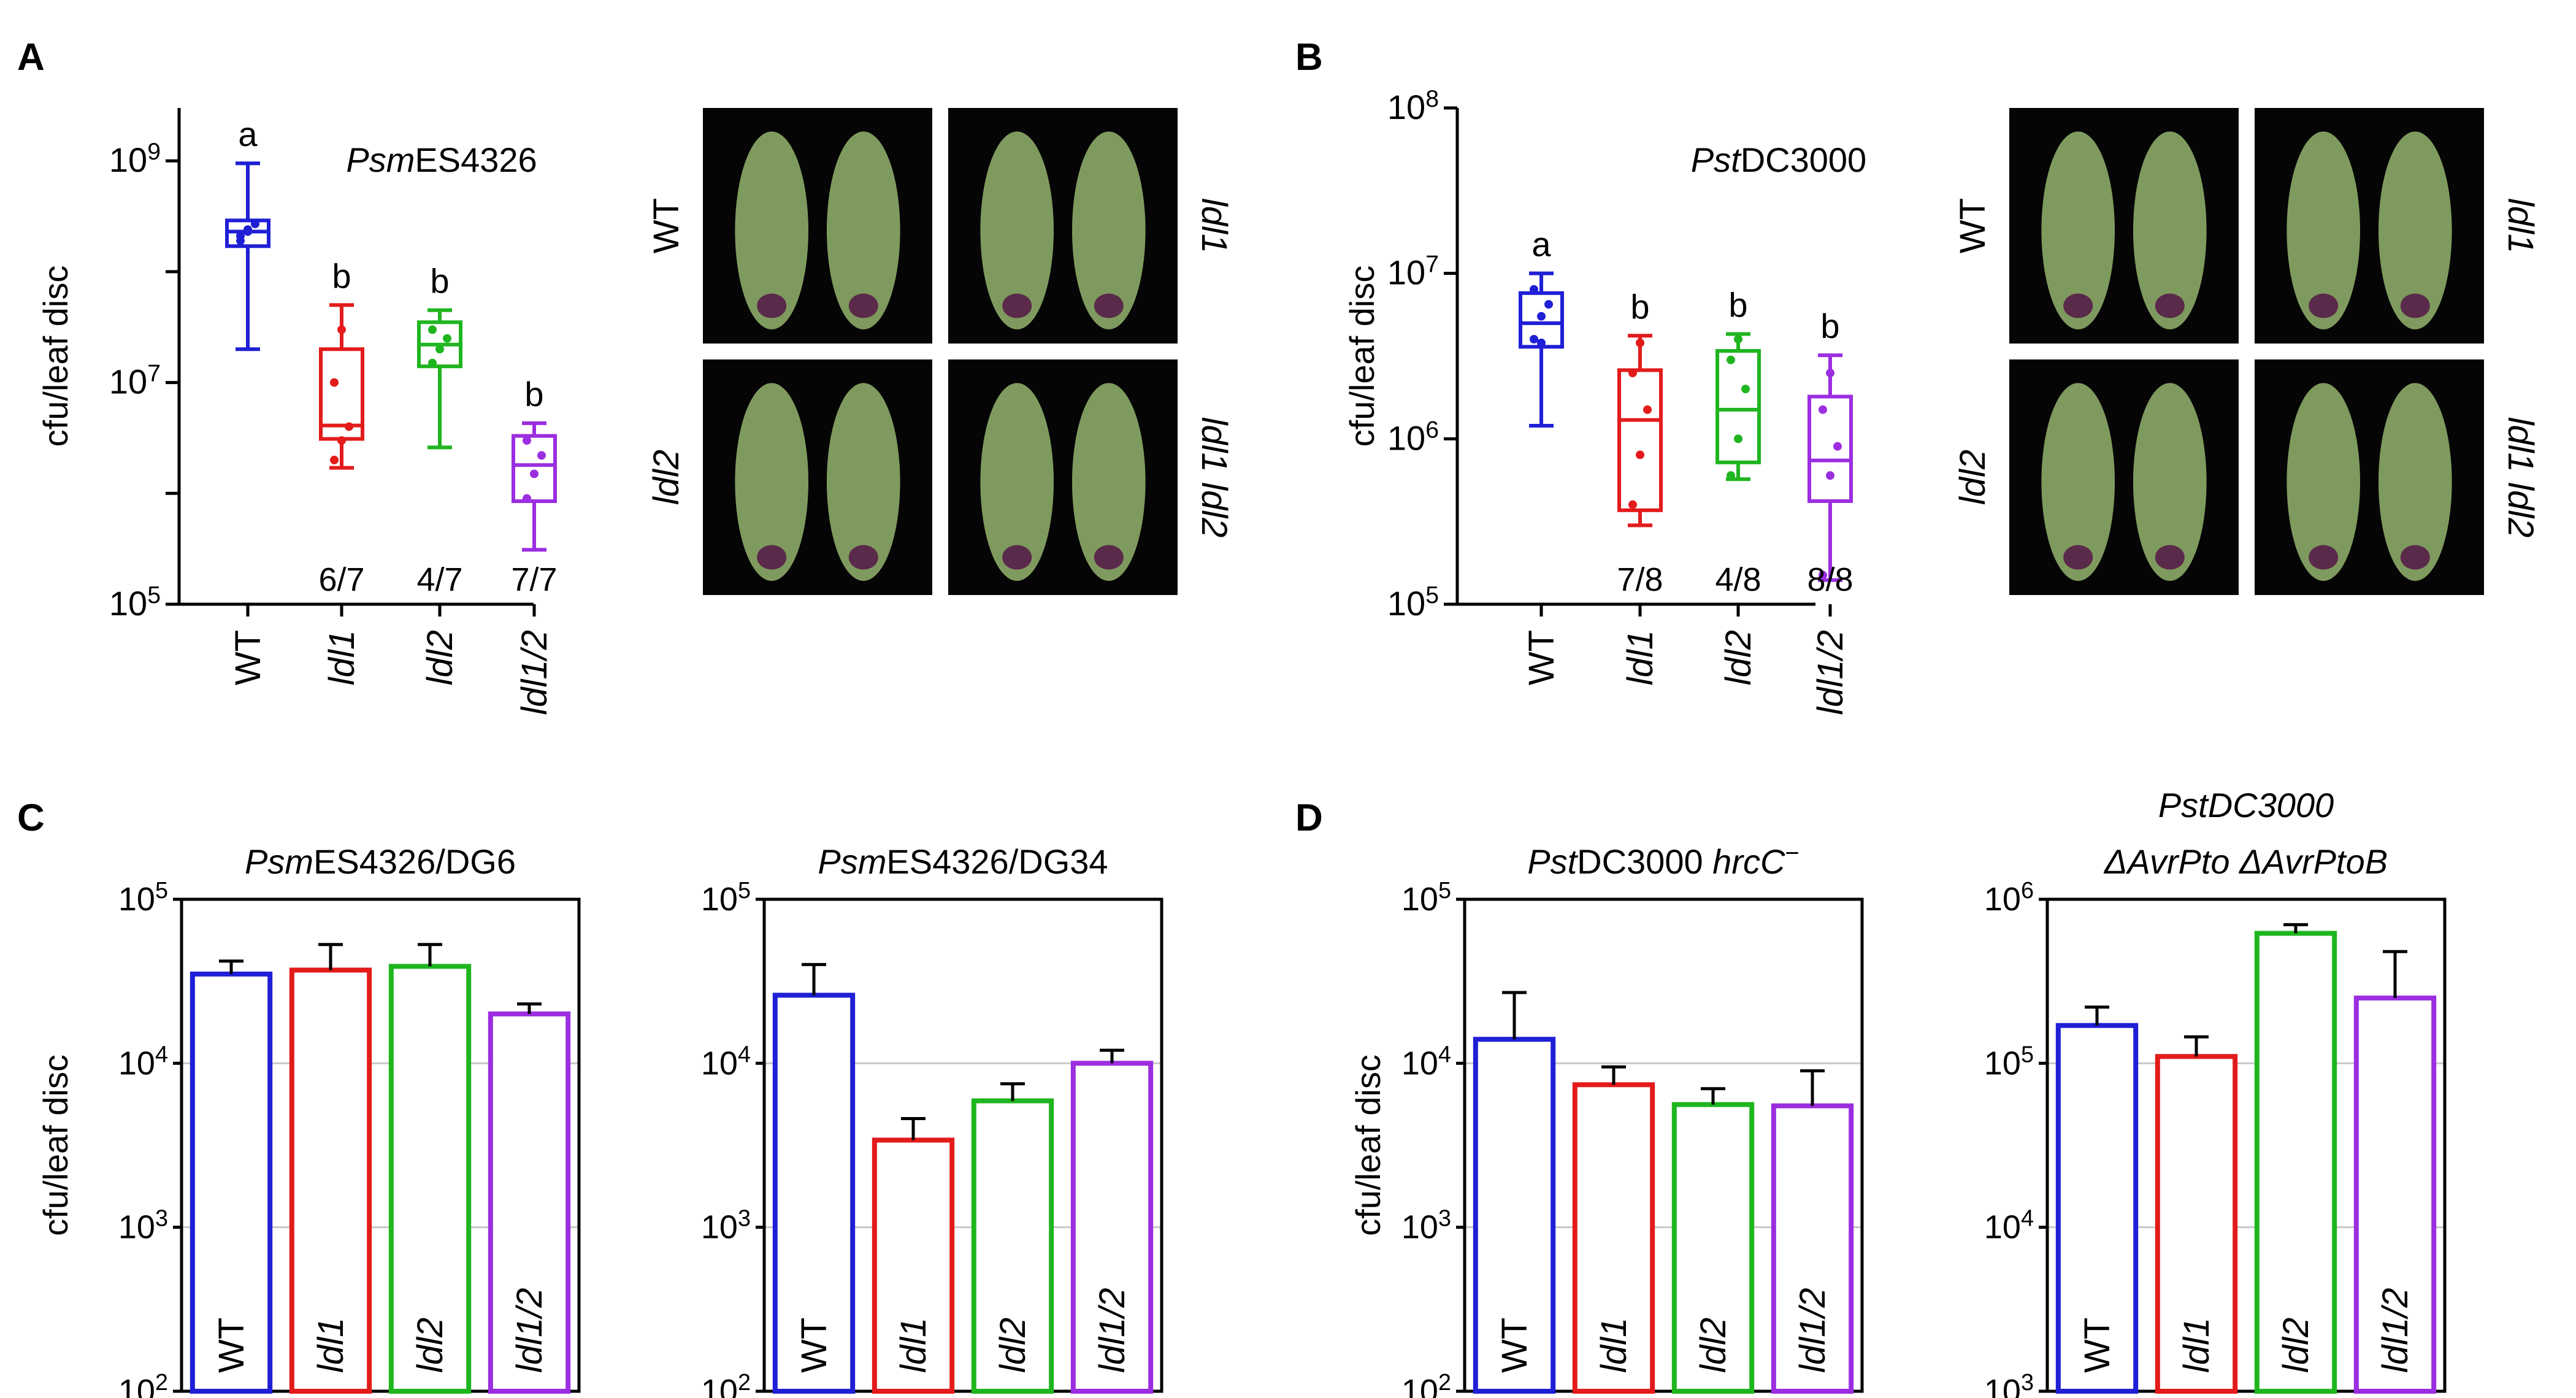 This screenshot has height=1398, width=2576. I want to click on bar-chart-C1: WT ldl1 ldl2 ldl1/2, so click(377, 1145).